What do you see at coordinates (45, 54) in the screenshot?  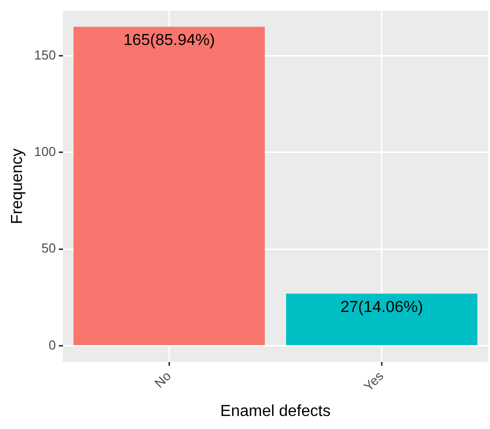 I see `y-tick-label: 150` at bounding box center [45, 54].